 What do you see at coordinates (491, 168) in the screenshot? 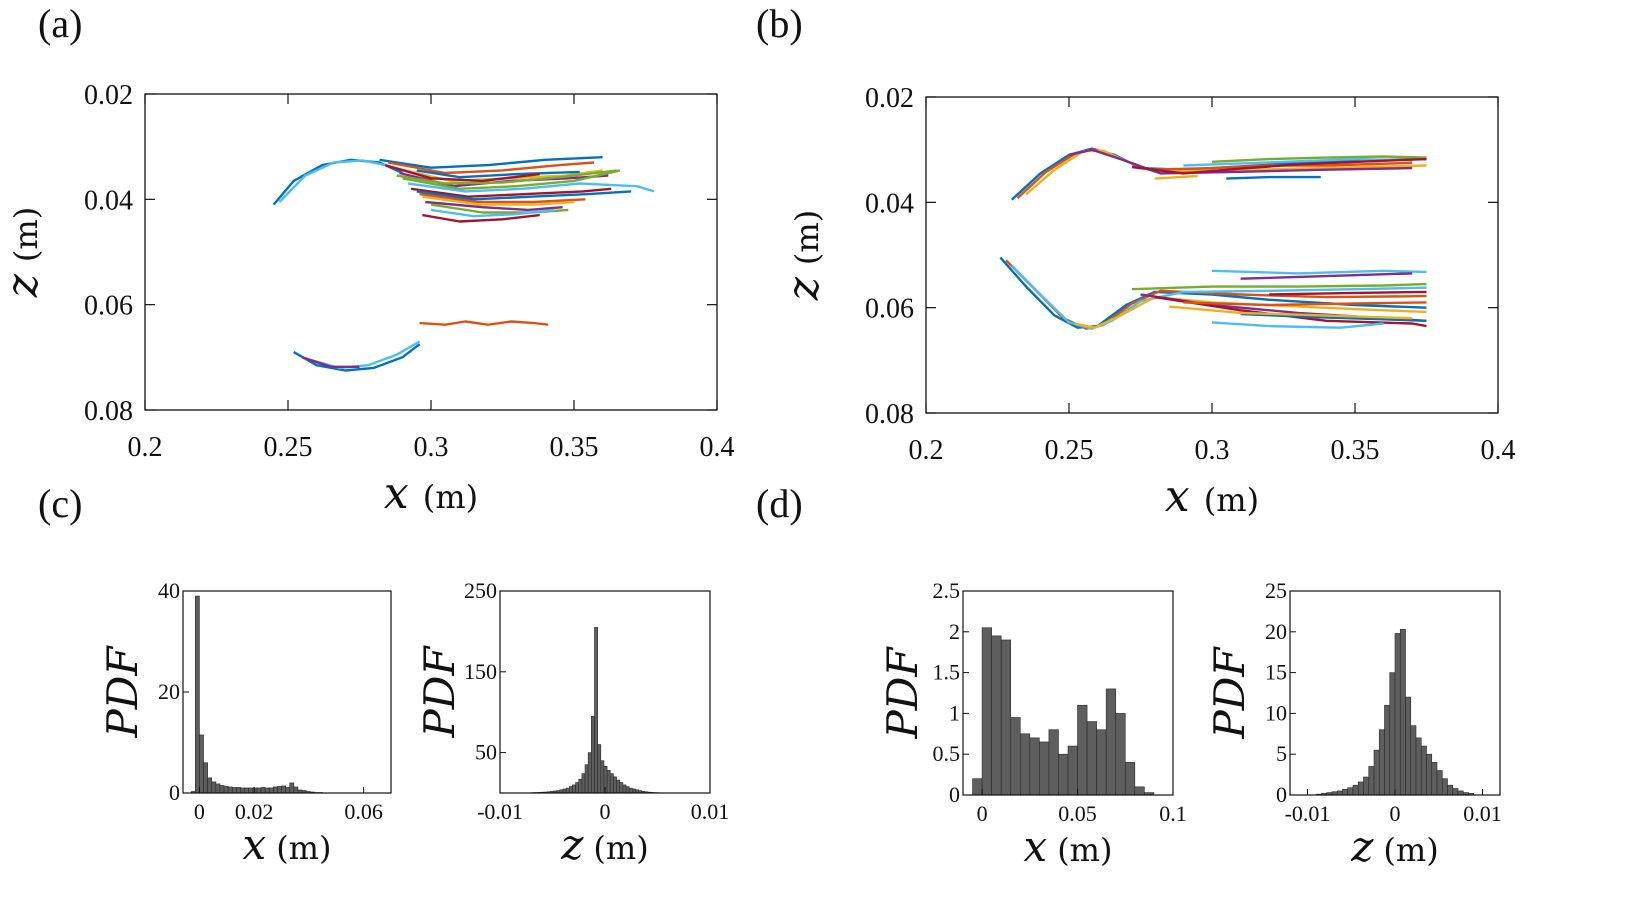
I see `series-t2` at bounding box center [491, 168].